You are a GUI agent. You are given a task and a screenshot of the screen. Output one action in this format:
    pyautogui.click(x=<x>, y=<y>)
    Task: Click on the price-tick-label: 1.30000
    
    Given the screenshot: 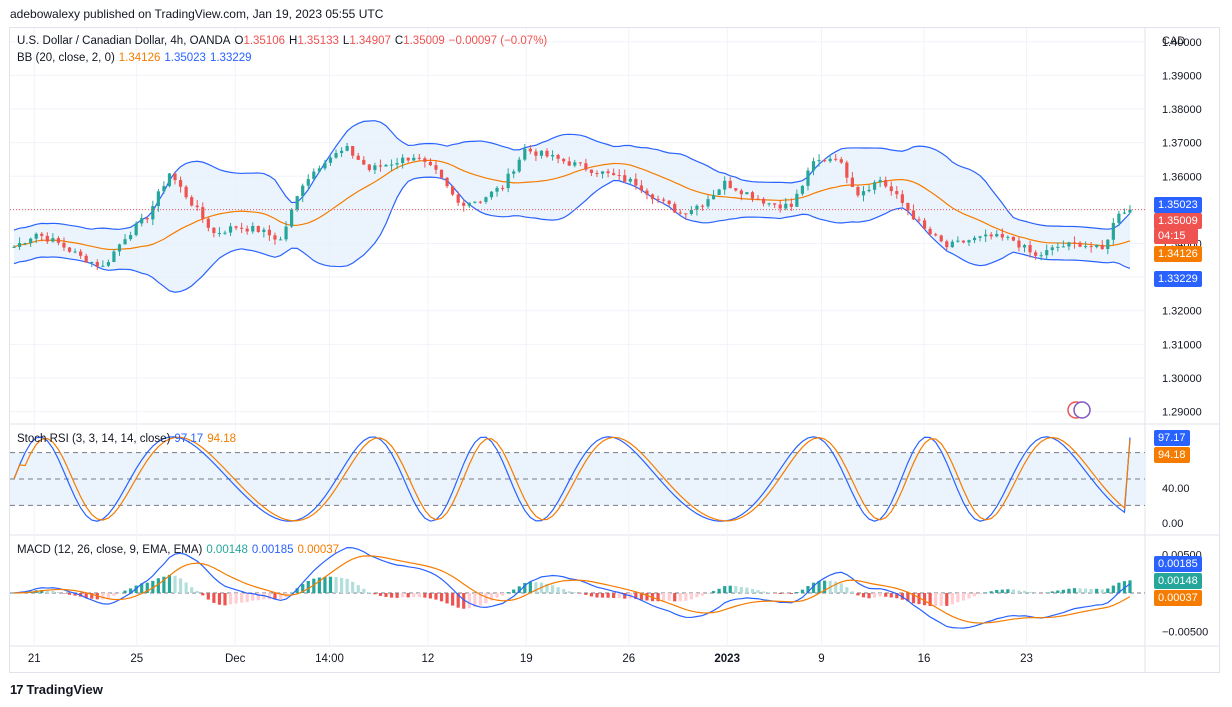 What is the action you would take?
    pyautogui.click(x=1182, y=379)
    